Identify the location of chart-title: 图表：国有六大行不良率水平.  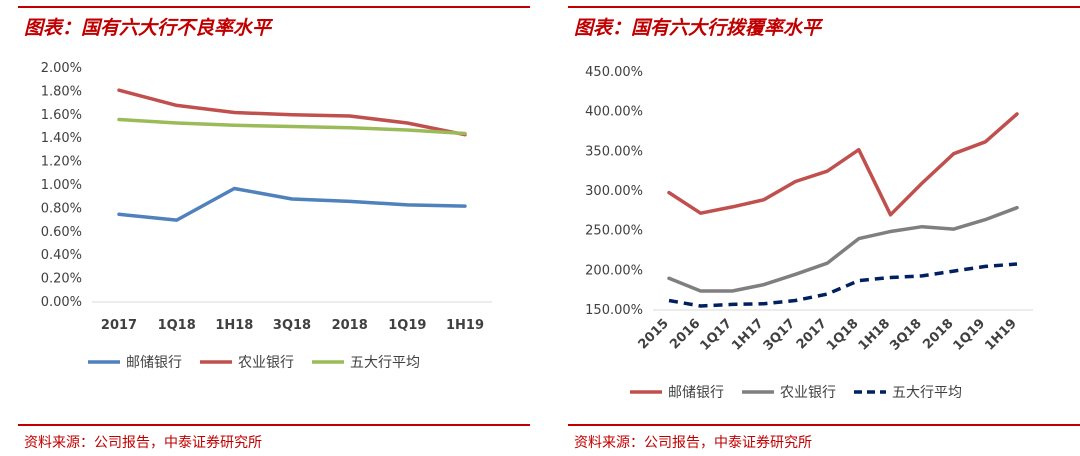
(148, 28).